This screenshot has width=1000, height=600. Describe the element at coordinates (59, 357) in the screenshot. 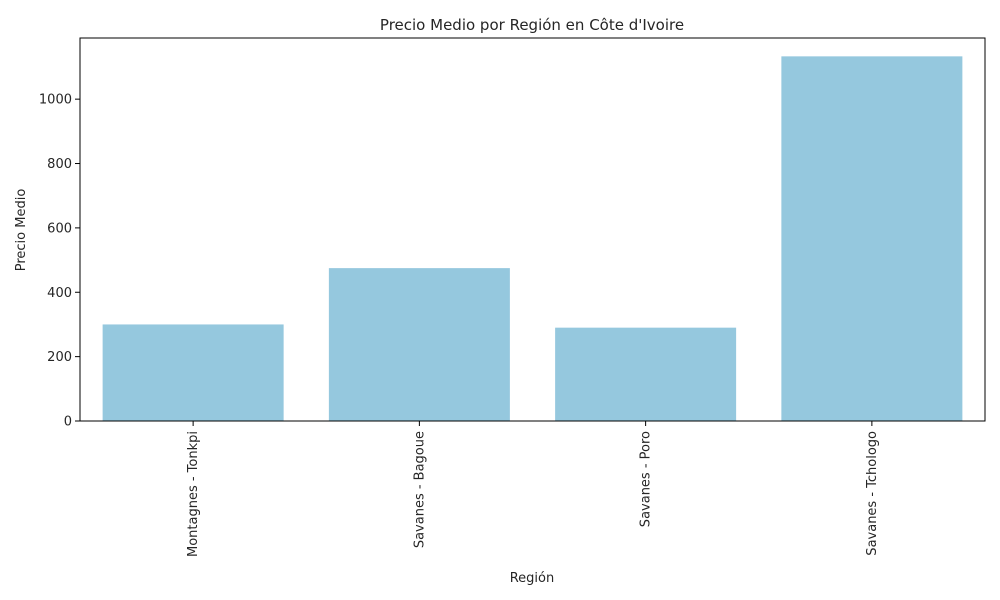

I see `y-tick-label: 200` at that location.